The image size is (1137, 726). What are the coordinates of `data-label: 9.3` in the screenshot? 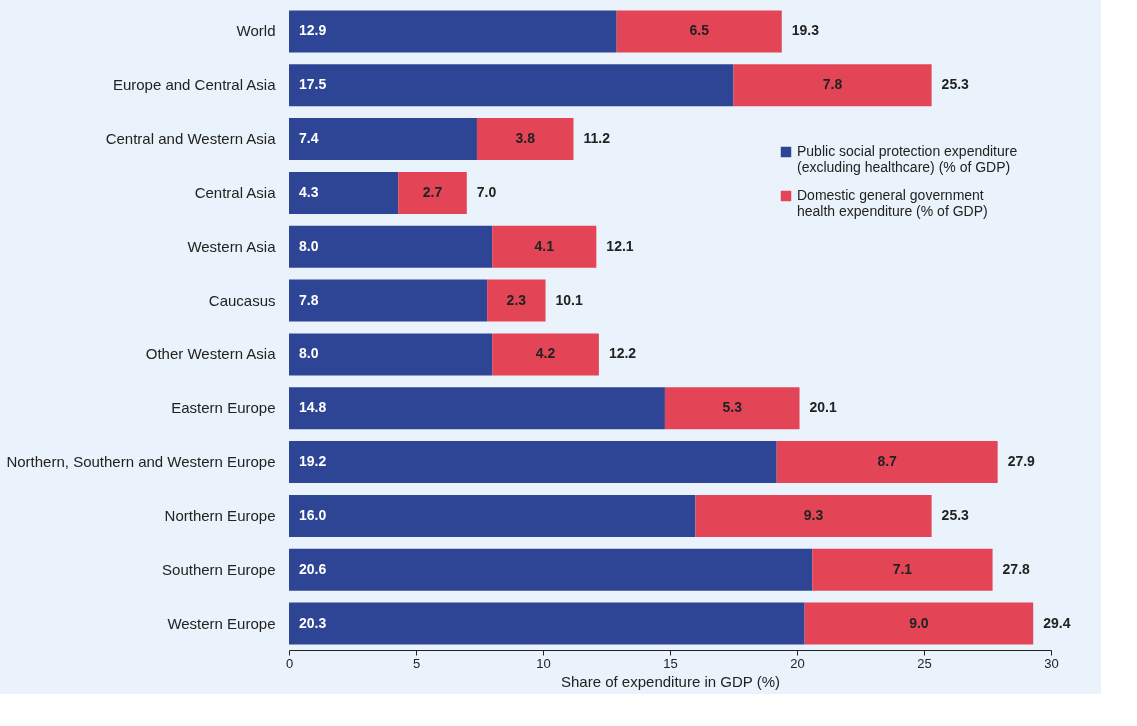 It's located at (813, 514).